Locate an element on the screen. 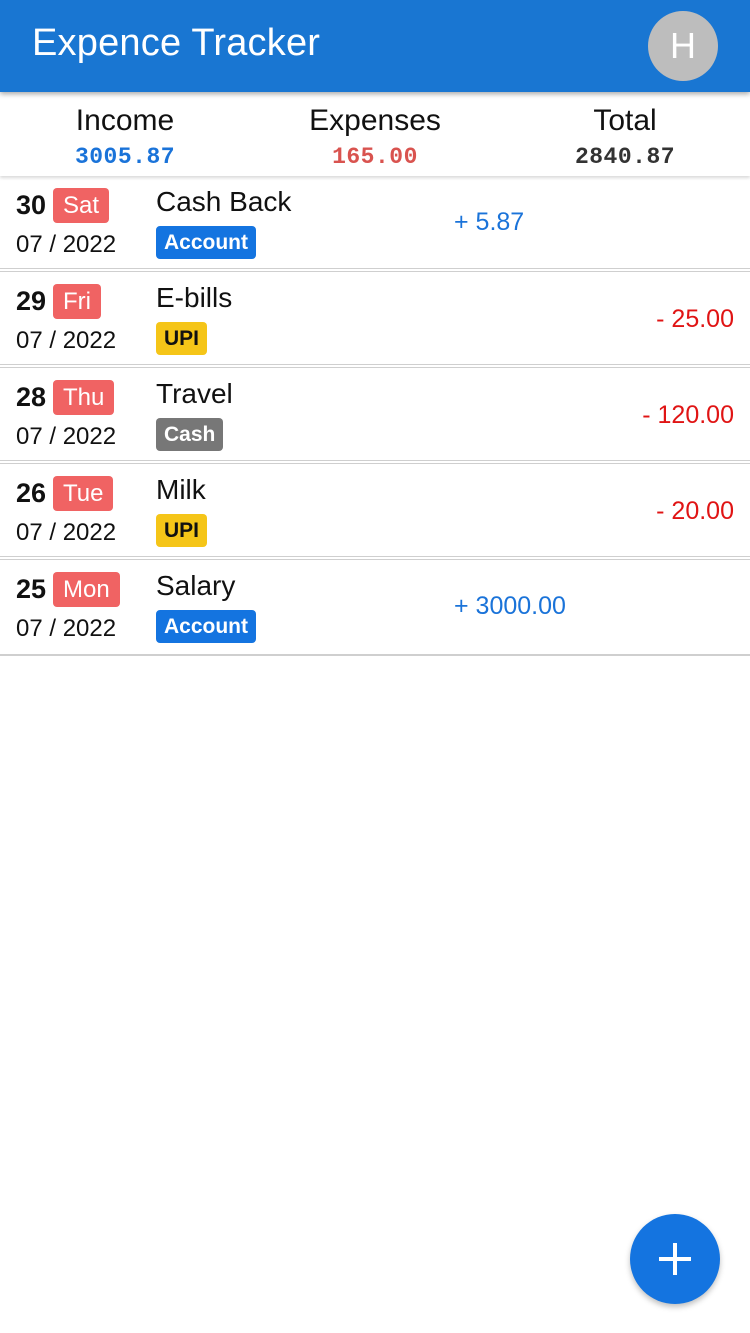 The image size is (750, 1333). user-avatar: H is located at coordinates (683, 46).